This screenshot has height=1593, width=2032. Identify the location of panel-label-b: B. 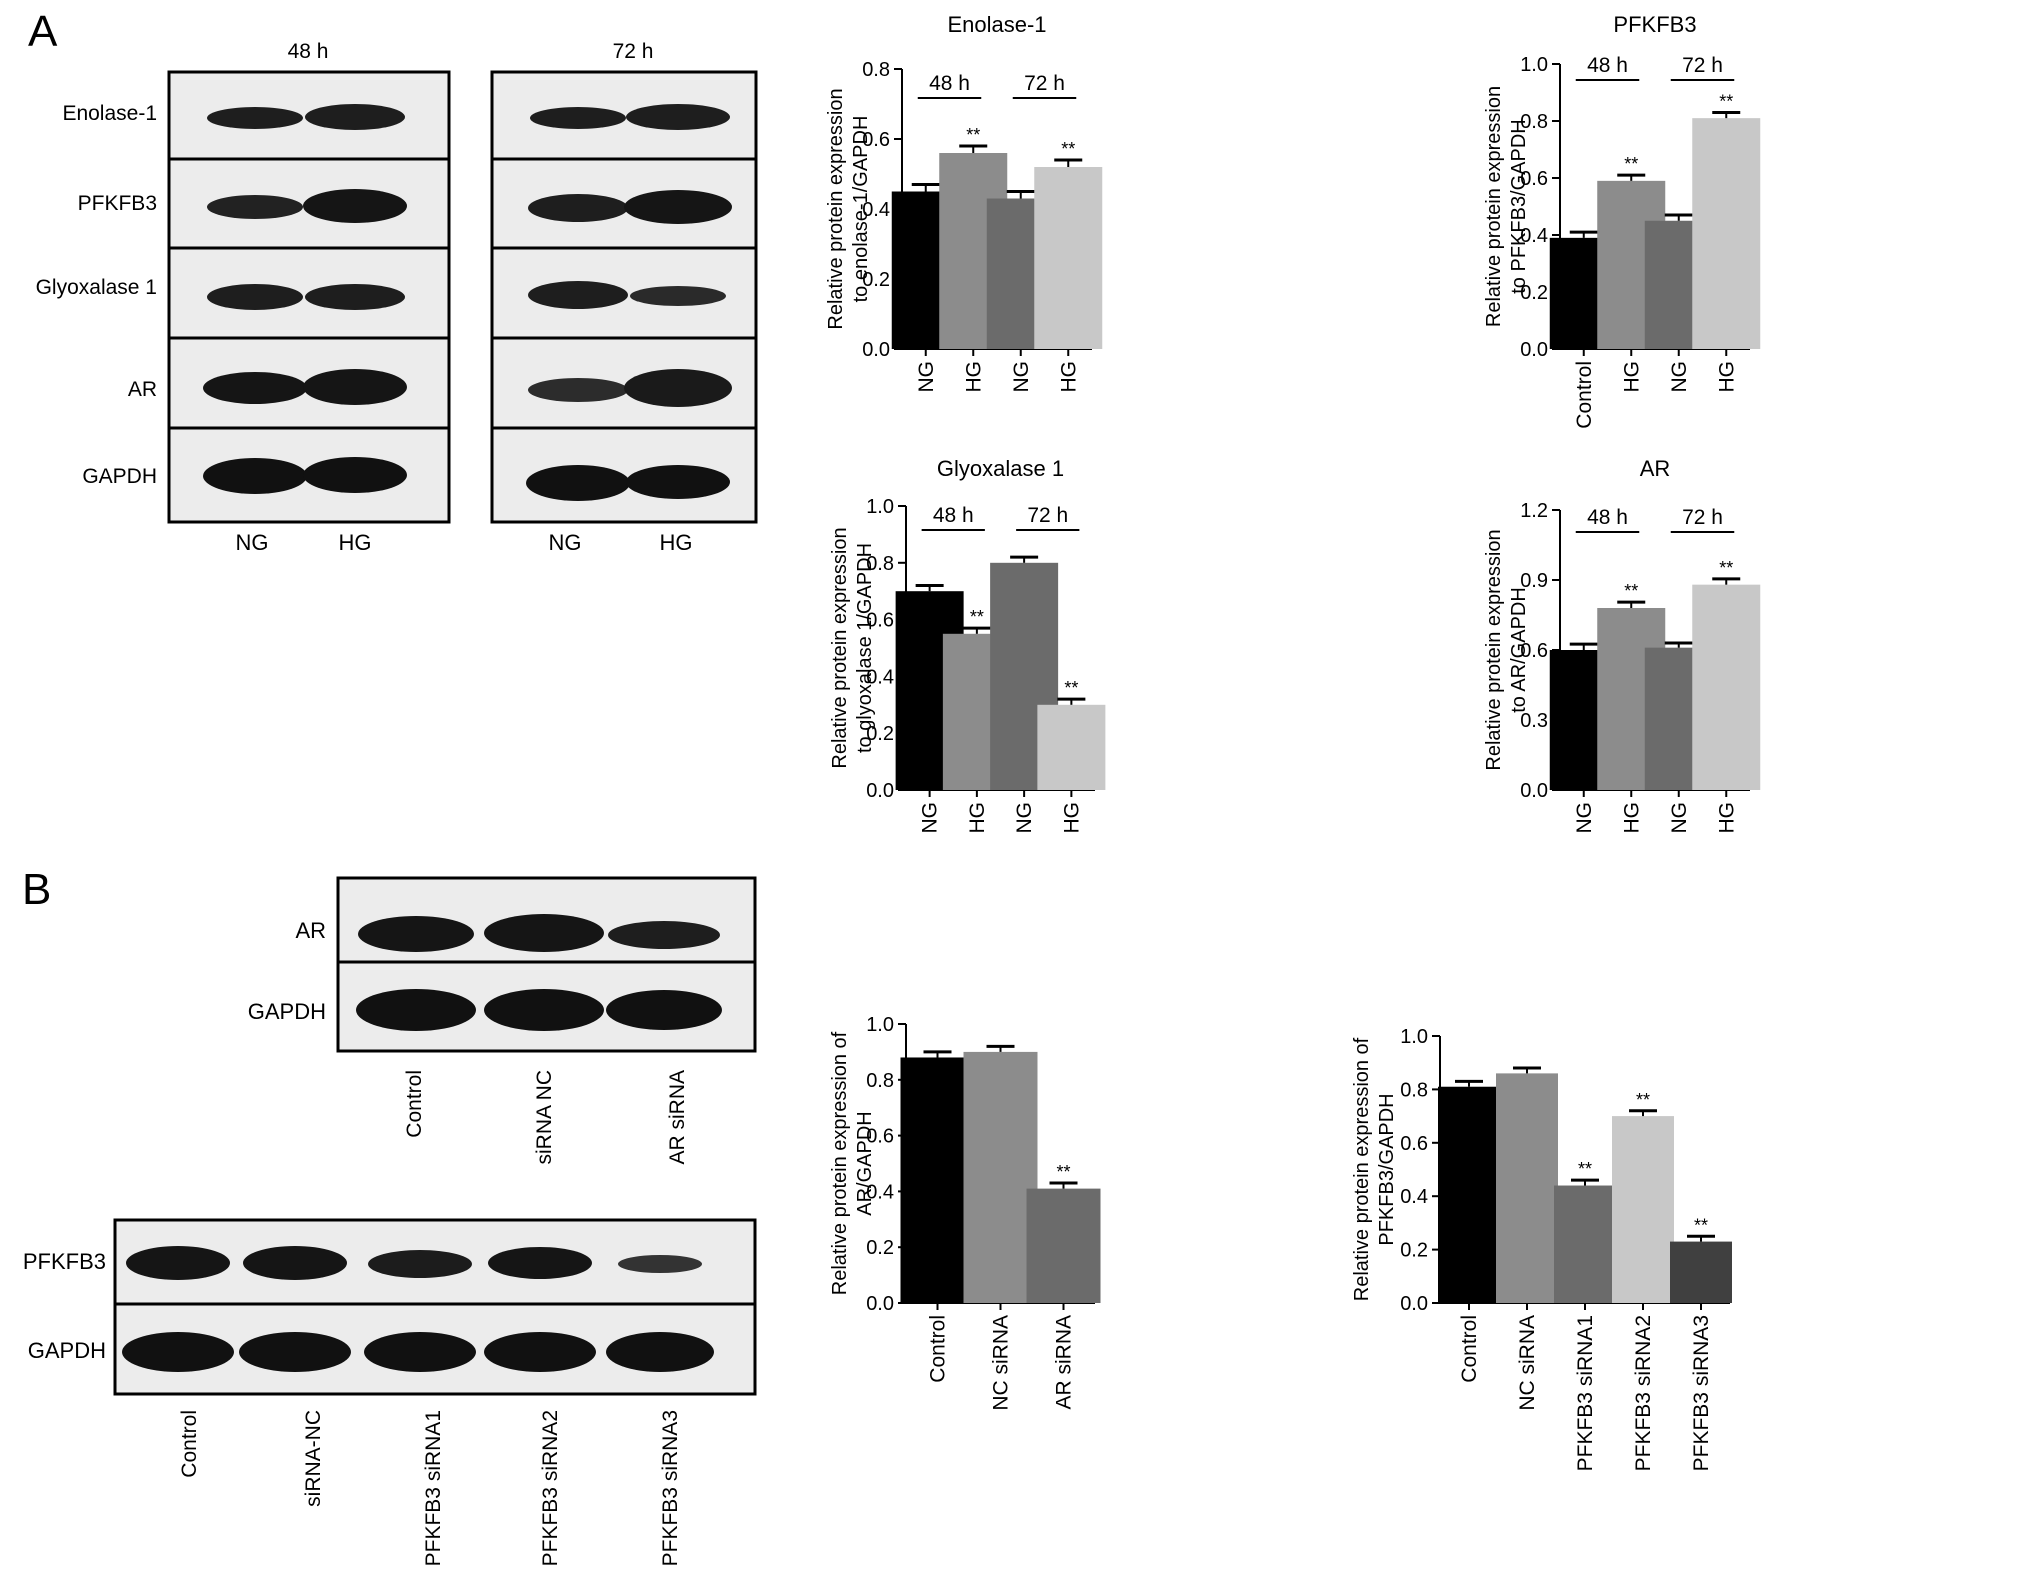
(36, 889).